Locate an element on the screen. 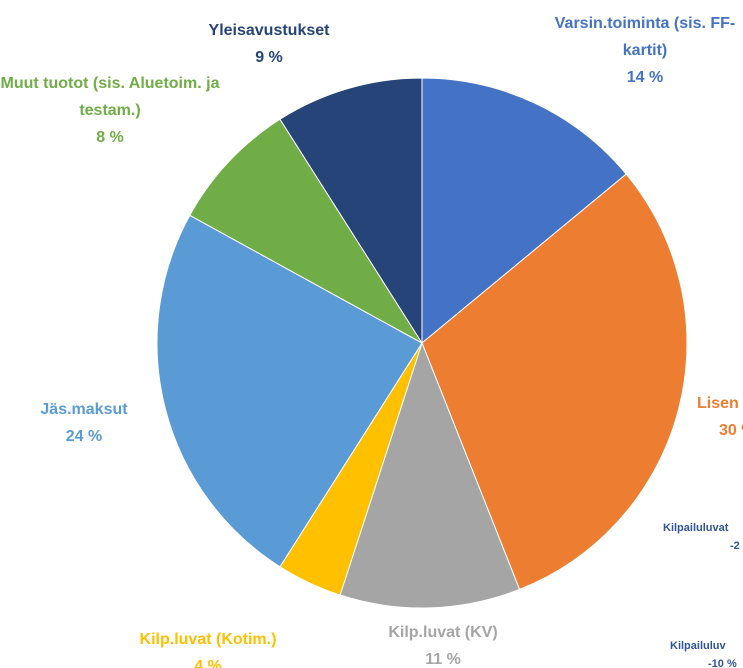 The width and height of the screenshot is (743, 668). value-label: -2 % is located at coordinates (736, 546).